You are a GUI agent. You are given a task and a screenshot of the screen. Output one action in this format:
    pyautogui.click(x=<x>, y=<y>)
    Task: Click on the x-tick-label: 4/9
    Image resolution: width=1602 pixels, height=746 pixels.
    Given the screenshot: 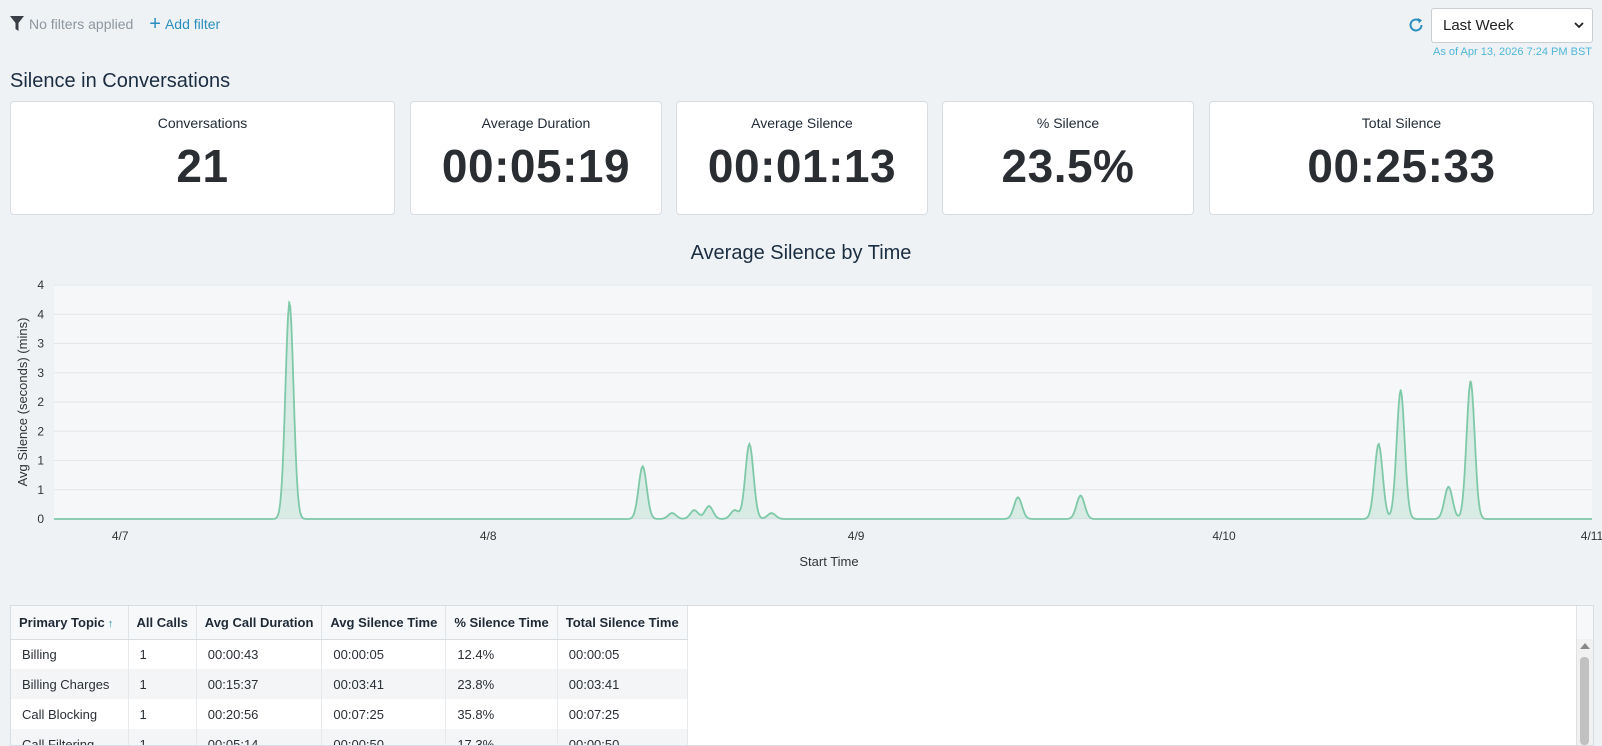 What is the action you would take?
    pyautogui.click(x=856, y=536)
    